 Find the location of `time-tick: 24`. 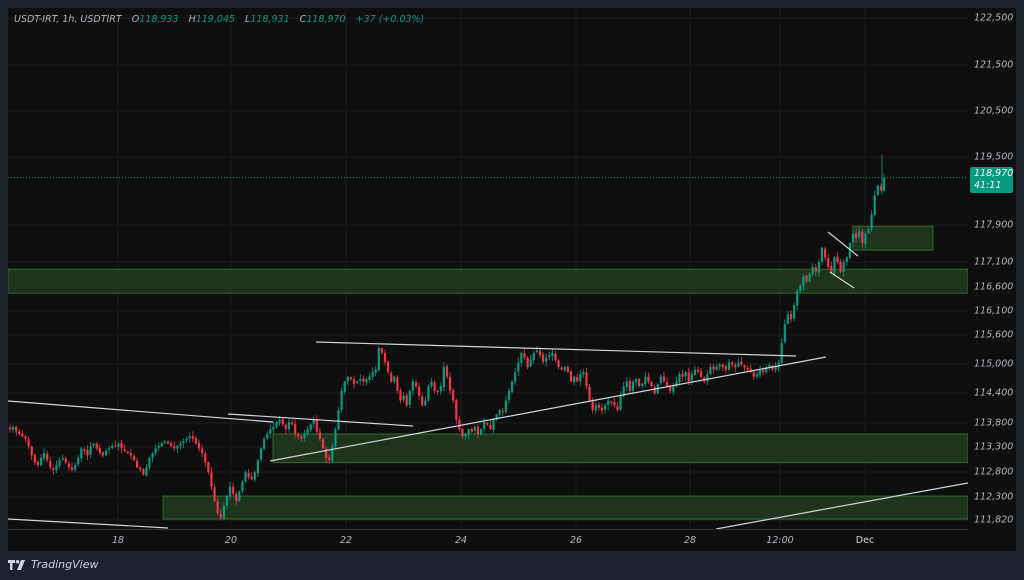

time-tick: 24 is located at coordinates (461, 540).